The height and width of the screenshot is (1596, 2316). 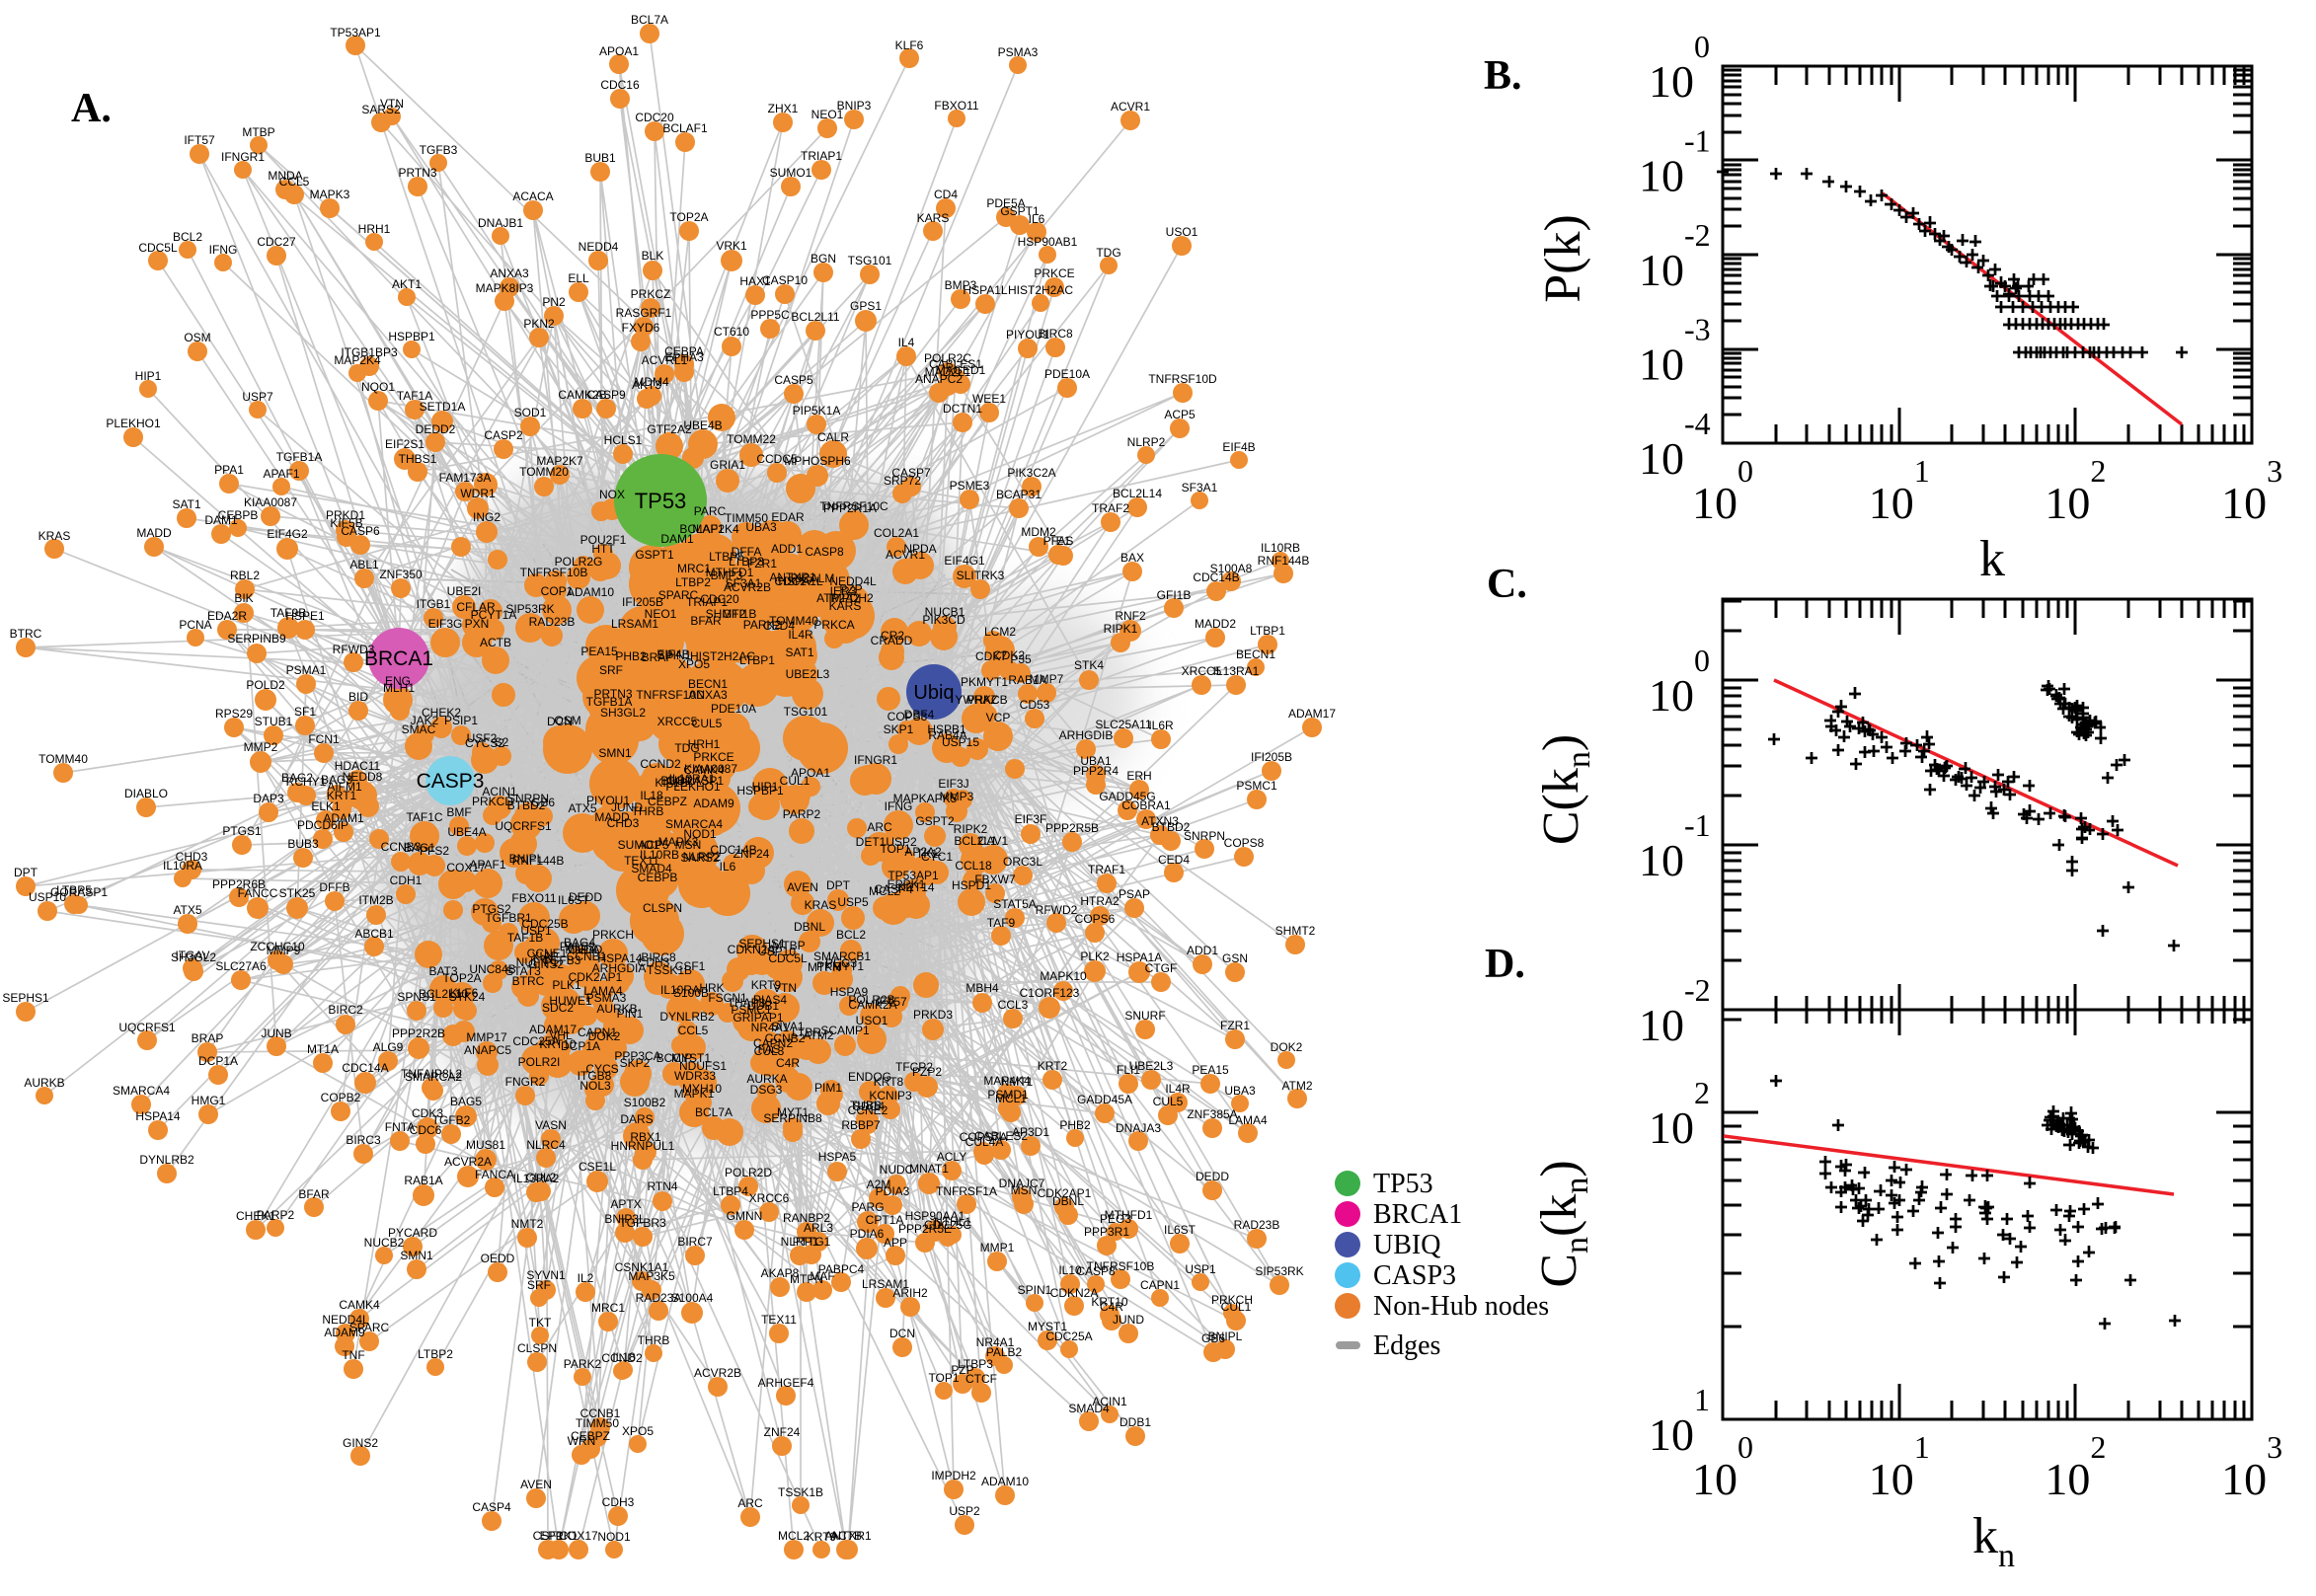 What do you see at coordinates (1287, 1047) in the screenshot?
I see `svg-text: DOK2` at bounding box center [1287, 1047].